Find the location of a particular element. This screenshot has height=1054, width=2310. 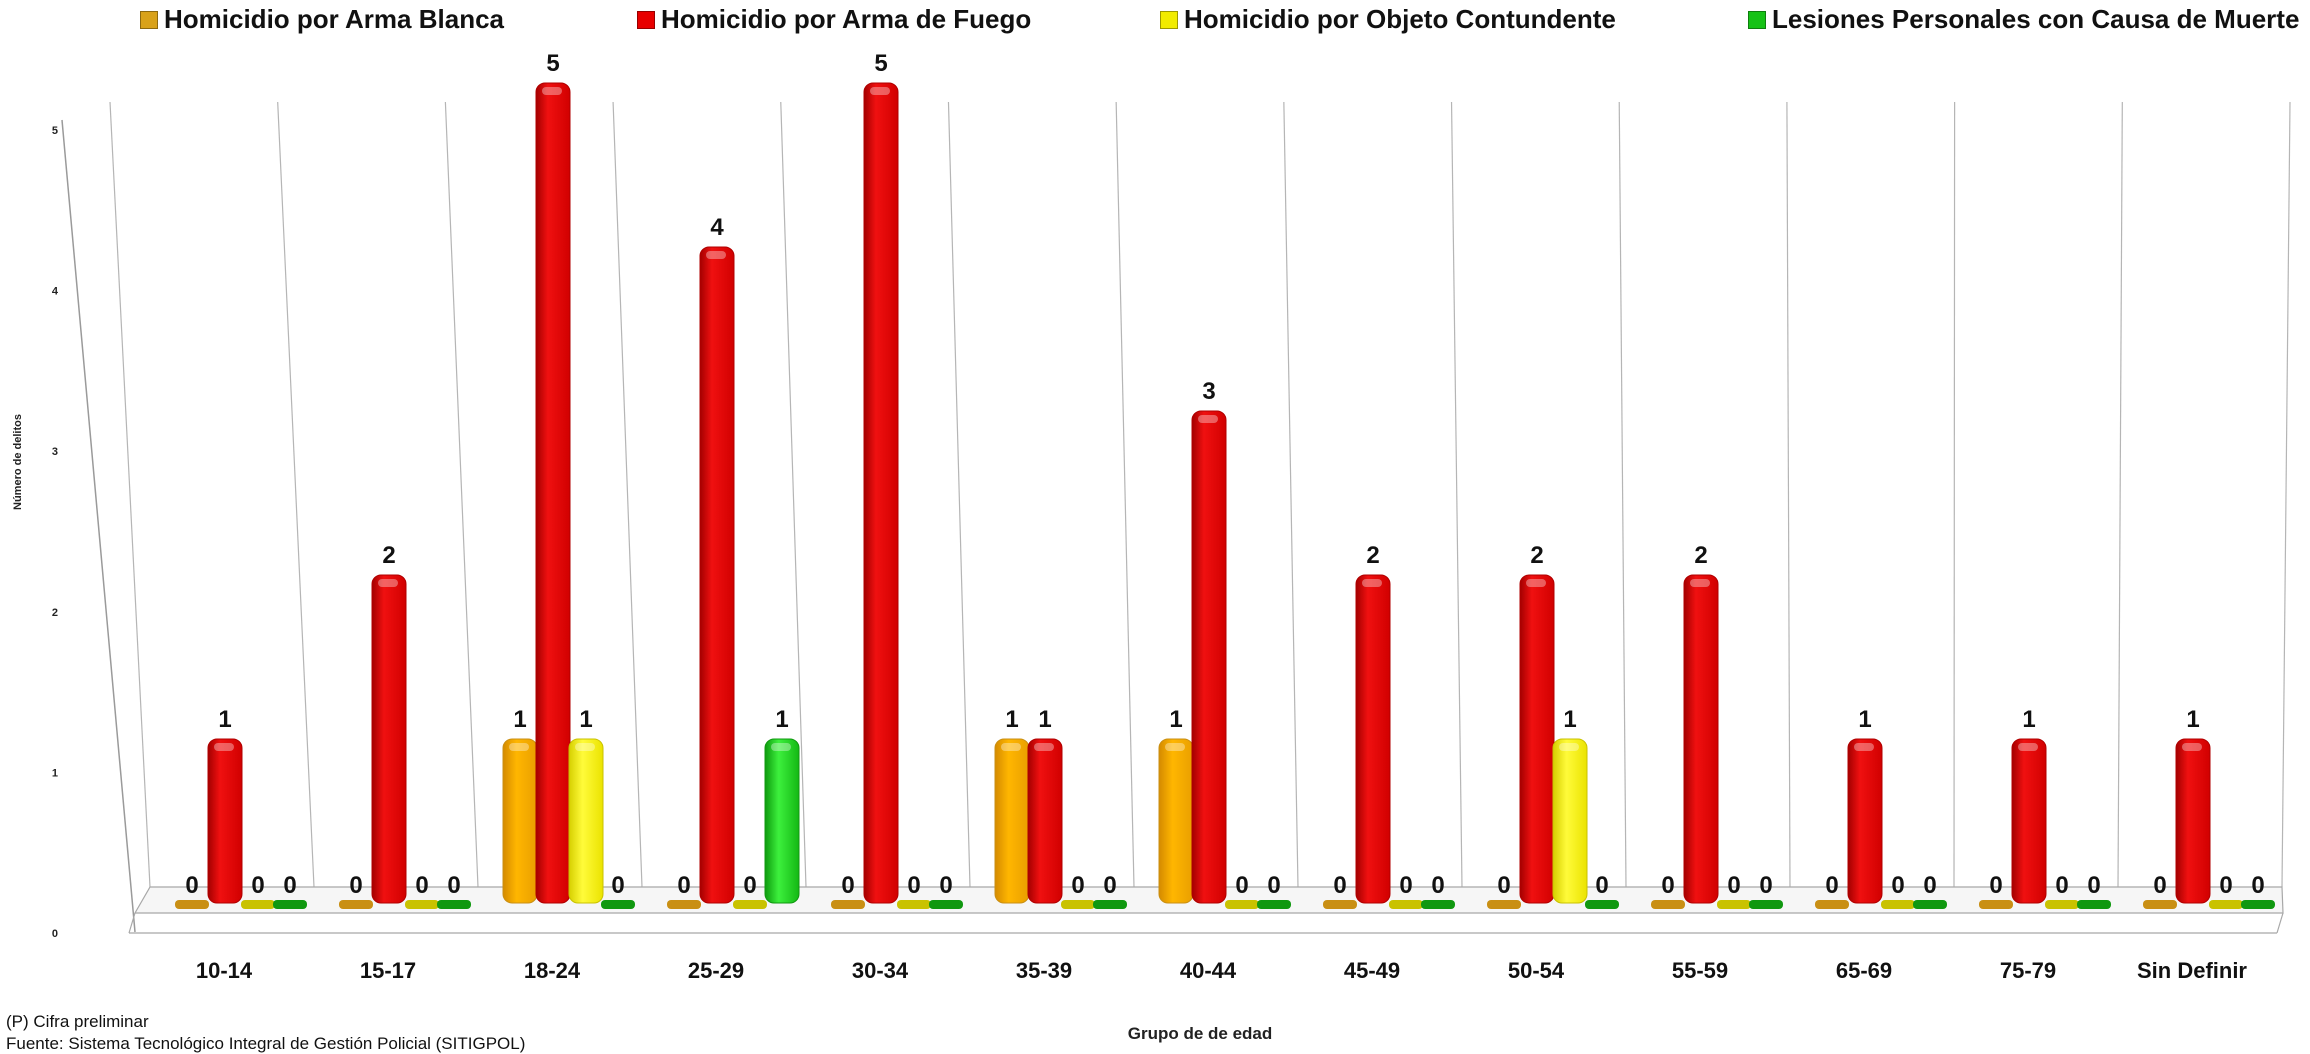

bar-flat-3-Sin Definir is located at coordinates (2258, 904).